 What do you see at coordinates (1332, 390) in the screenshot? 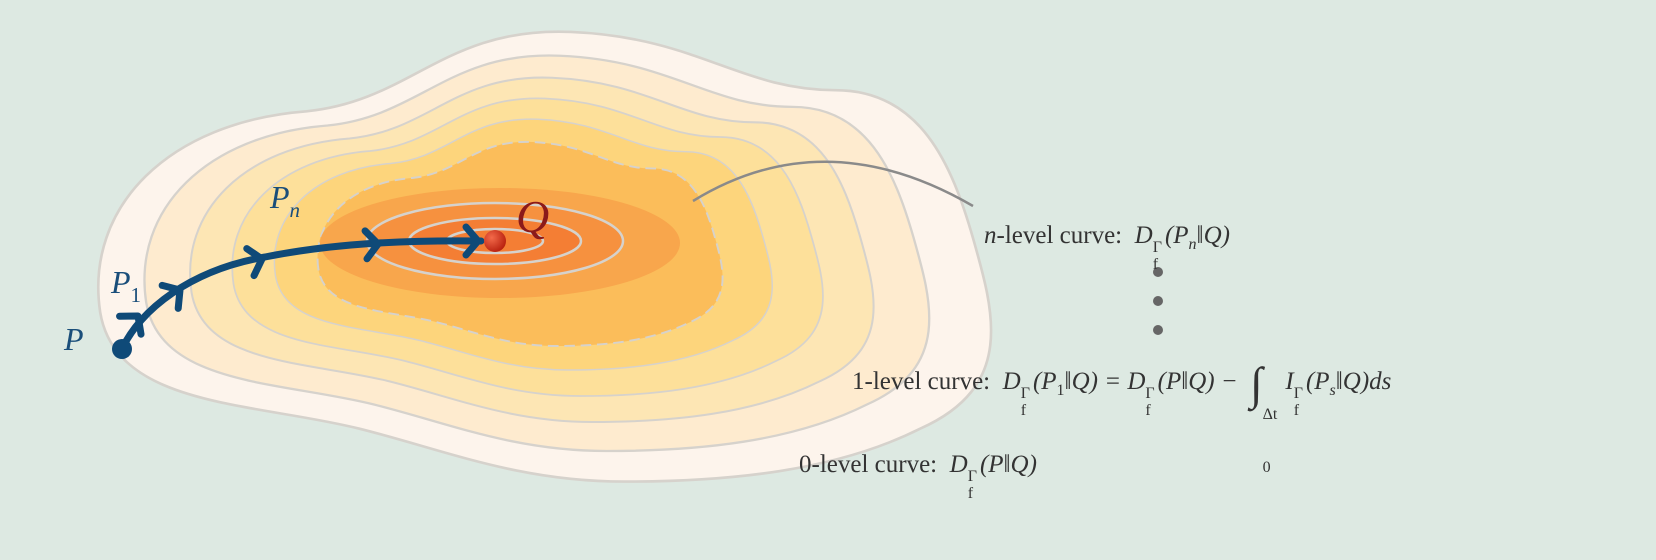
I see `math-sub: s` at bounding box center [1332, 390].